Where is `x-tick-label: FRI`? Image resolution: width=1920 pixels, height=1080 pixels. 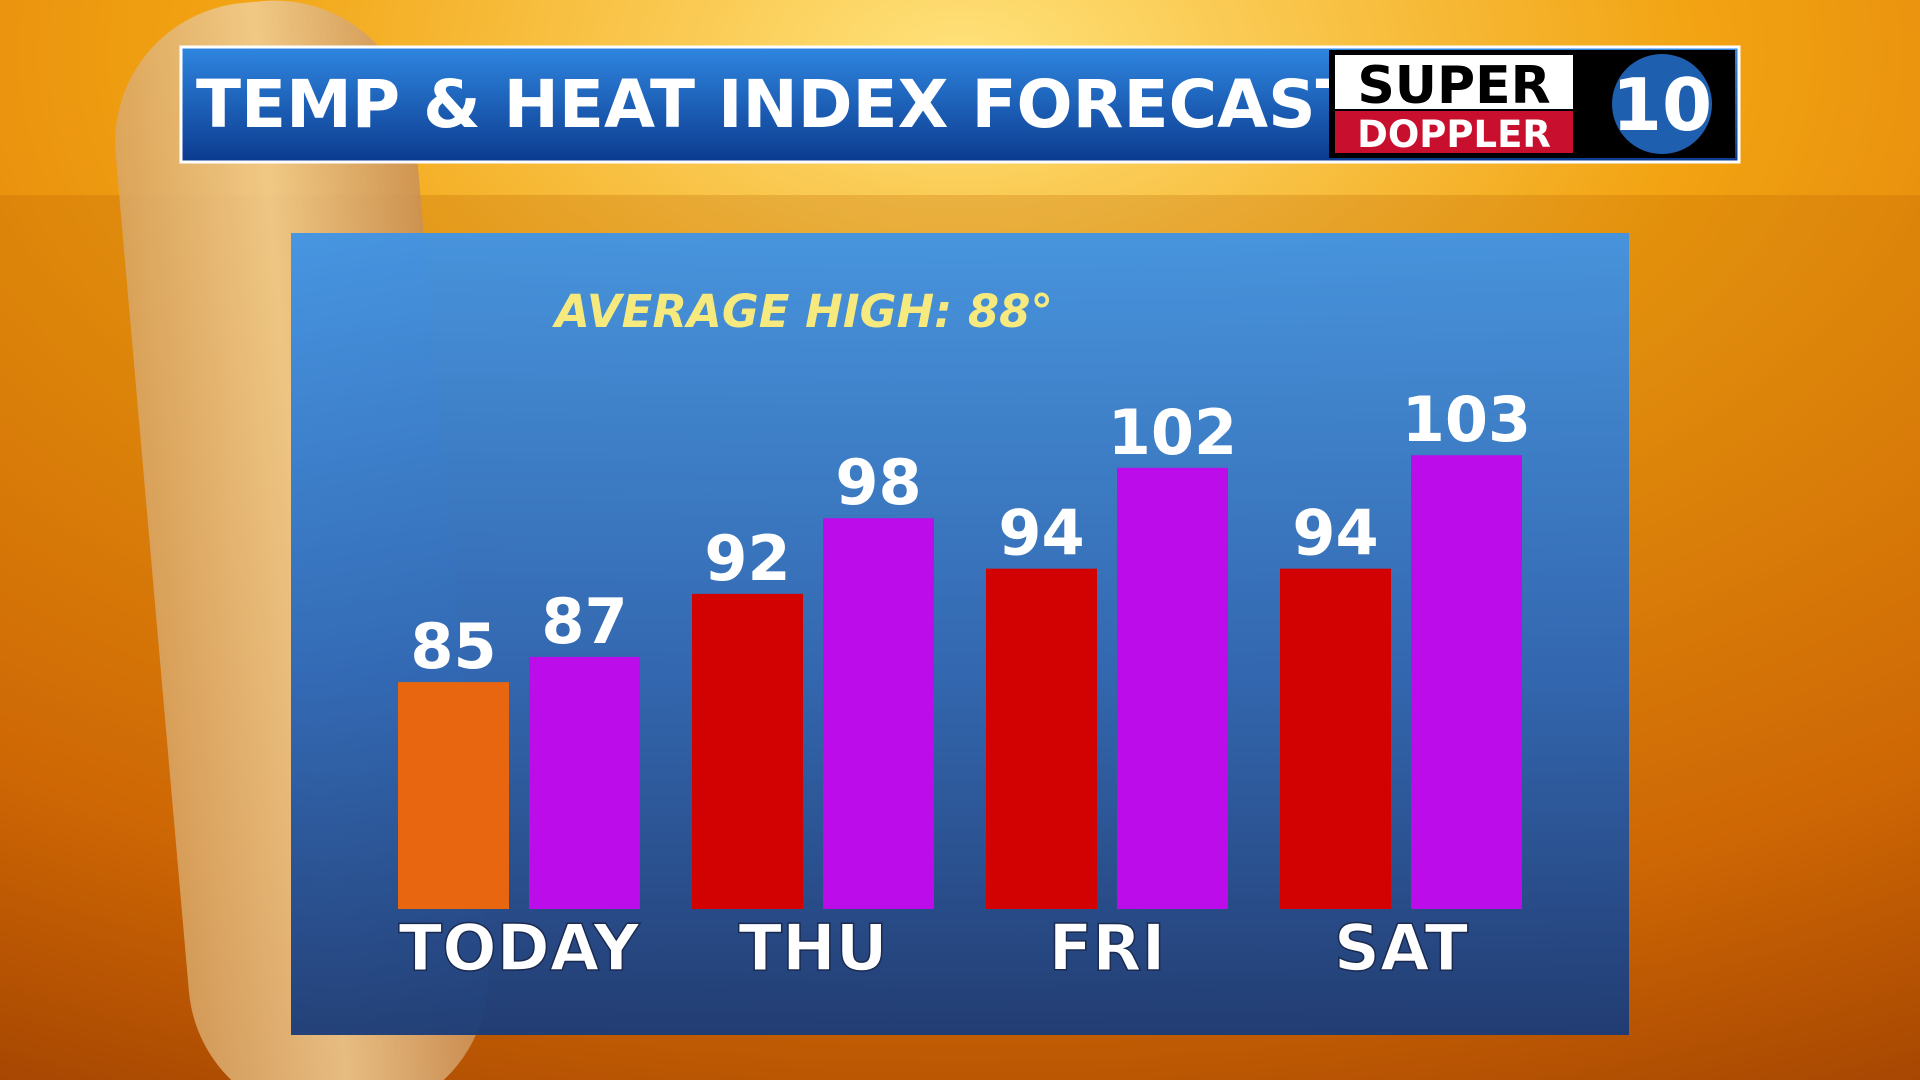
x-tick-label: FRI is located at coordinates (1107, 949).